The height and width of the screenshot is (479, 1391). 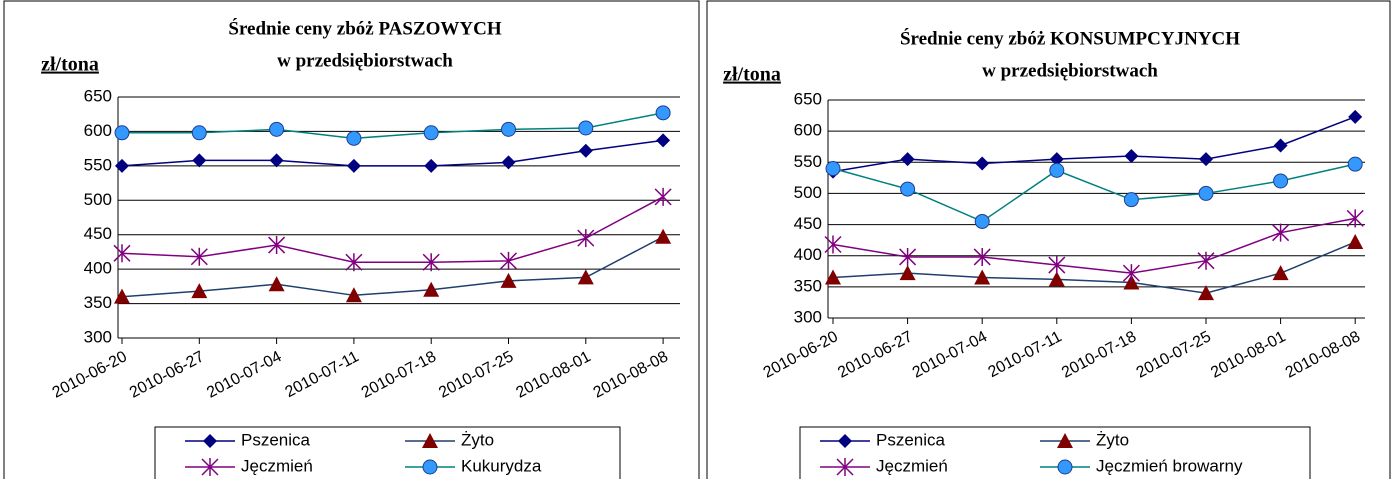 I want to click on y-tick-label: 400, so click(x=808, y=254).